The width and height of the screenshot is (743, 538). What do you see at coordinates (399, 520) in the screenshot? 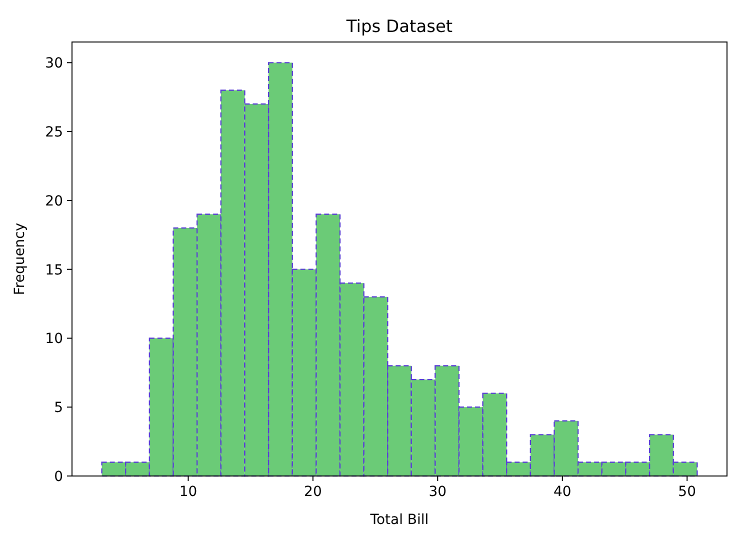
I see `x-axis-title: Total Bill` at bounding box center [399, 520].